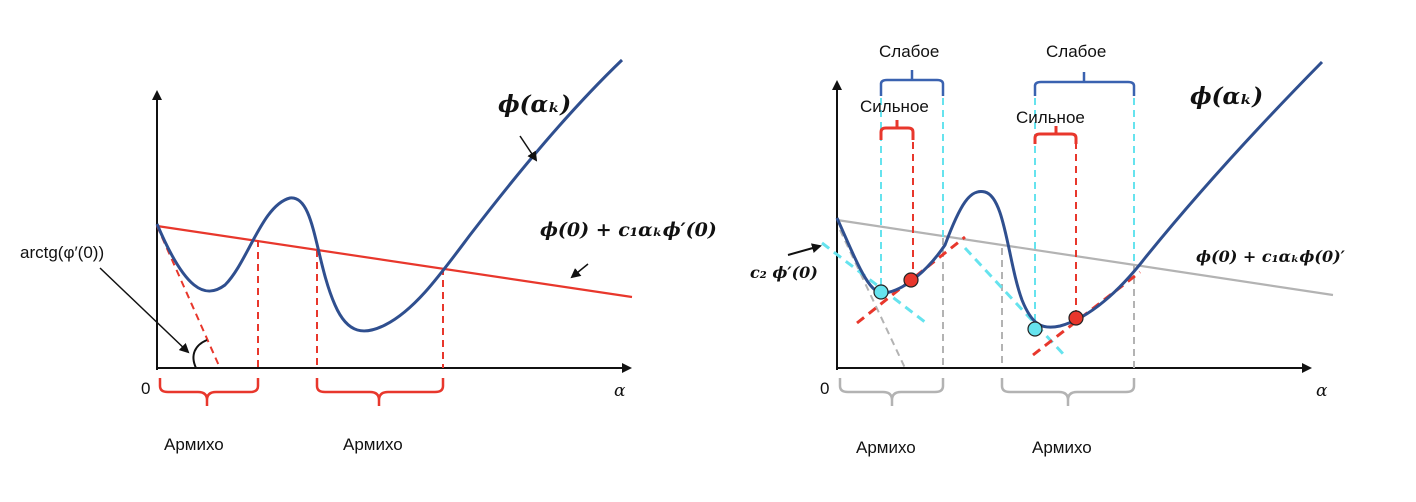 This screenshot has height=502, width=1416. Describe the element at coordinates (784, 272) in the screenshot. I see `right-c2-label: c₂ ϕ′(0)` at that location.